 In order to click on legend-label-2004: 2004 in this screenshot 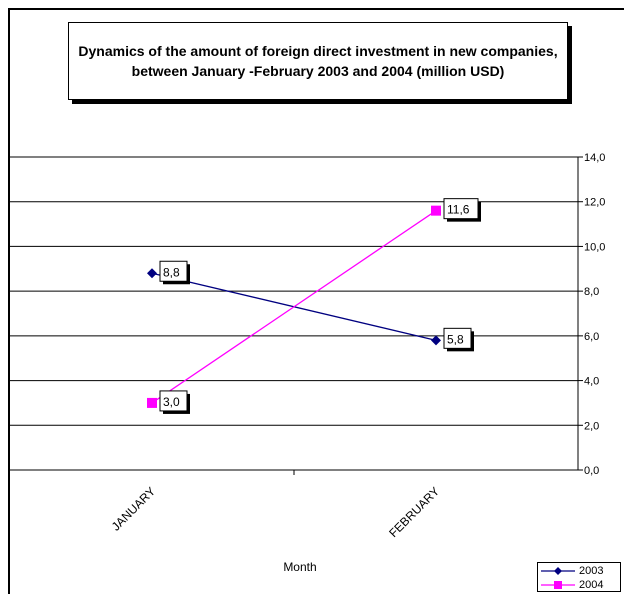, I will do `click(591, 585)`.